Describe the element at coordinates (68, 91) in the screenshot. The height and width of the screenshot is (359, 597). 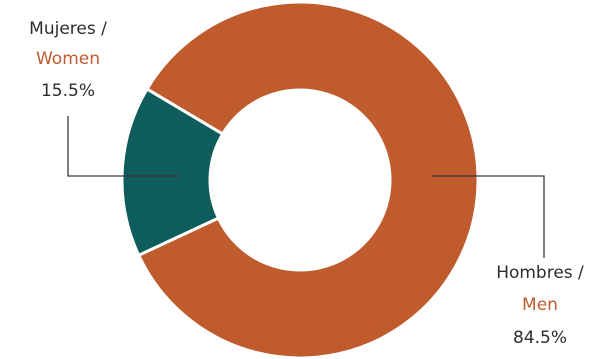
I see `women-value-label: 15.5%` at that location.